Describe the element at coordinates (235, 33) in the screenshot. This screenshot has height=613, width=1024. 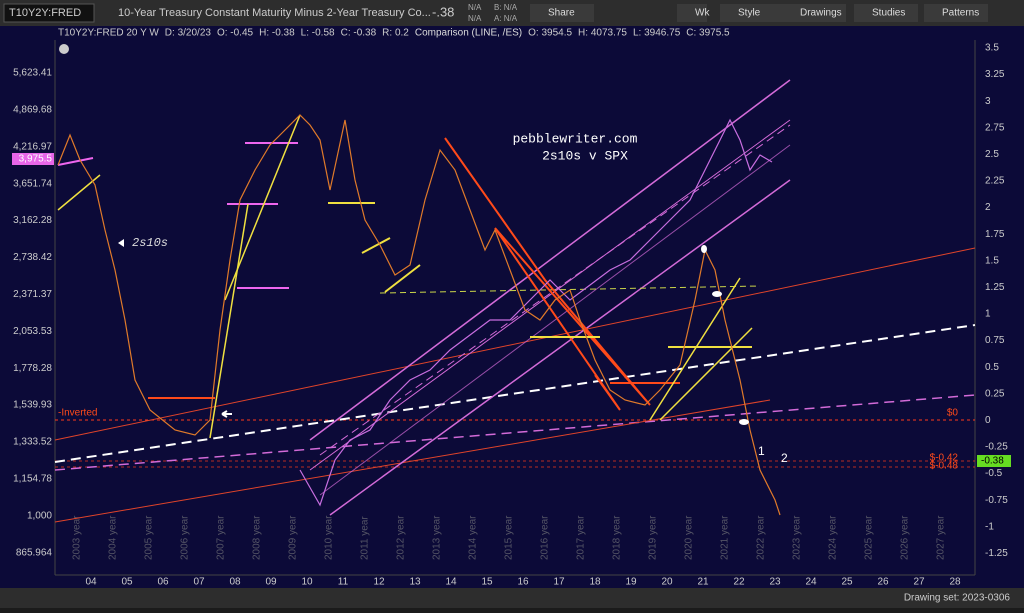
I see `info-field: O: -0.45` at that location.